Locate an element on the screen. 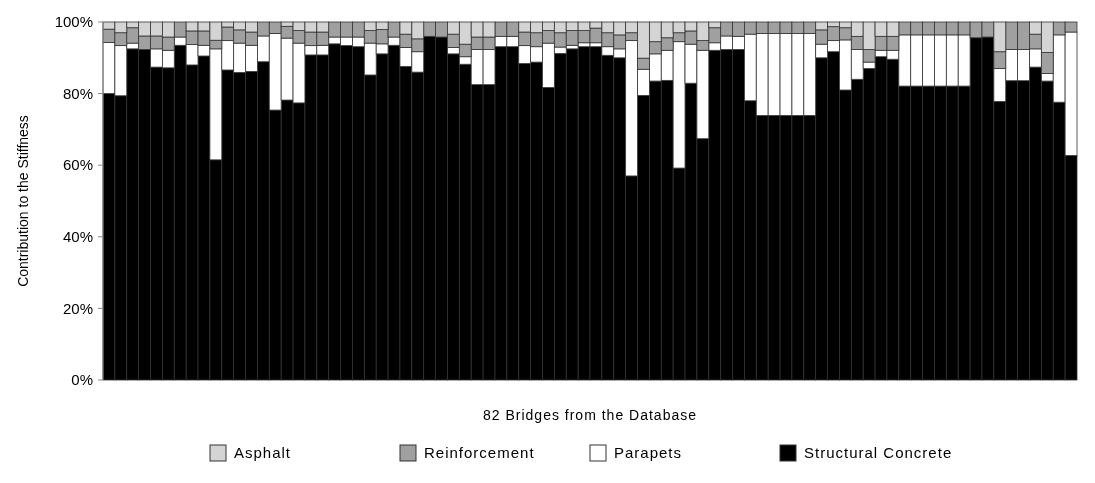  y-tick-label: 80% is located at coordinates (77, 93).